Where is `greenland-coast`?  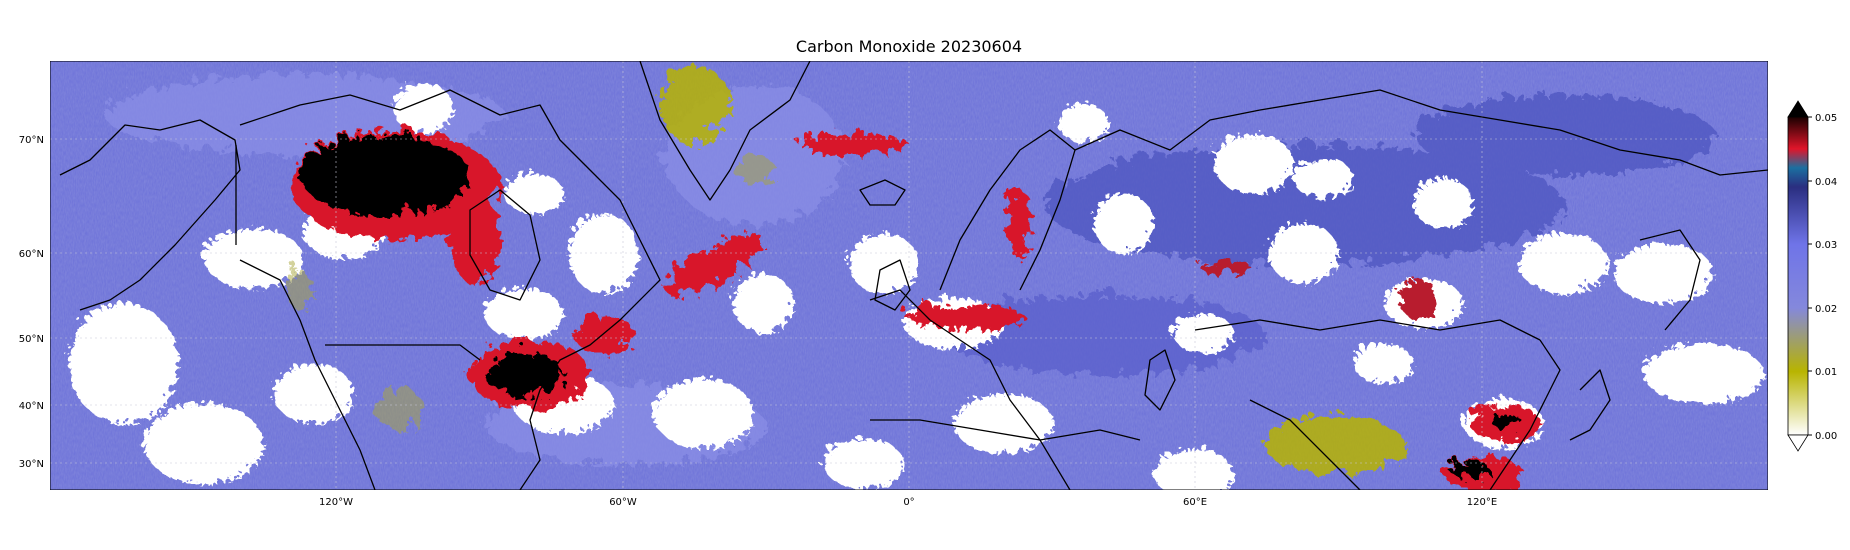
greenland-coast is located at coordinates (725, 131).